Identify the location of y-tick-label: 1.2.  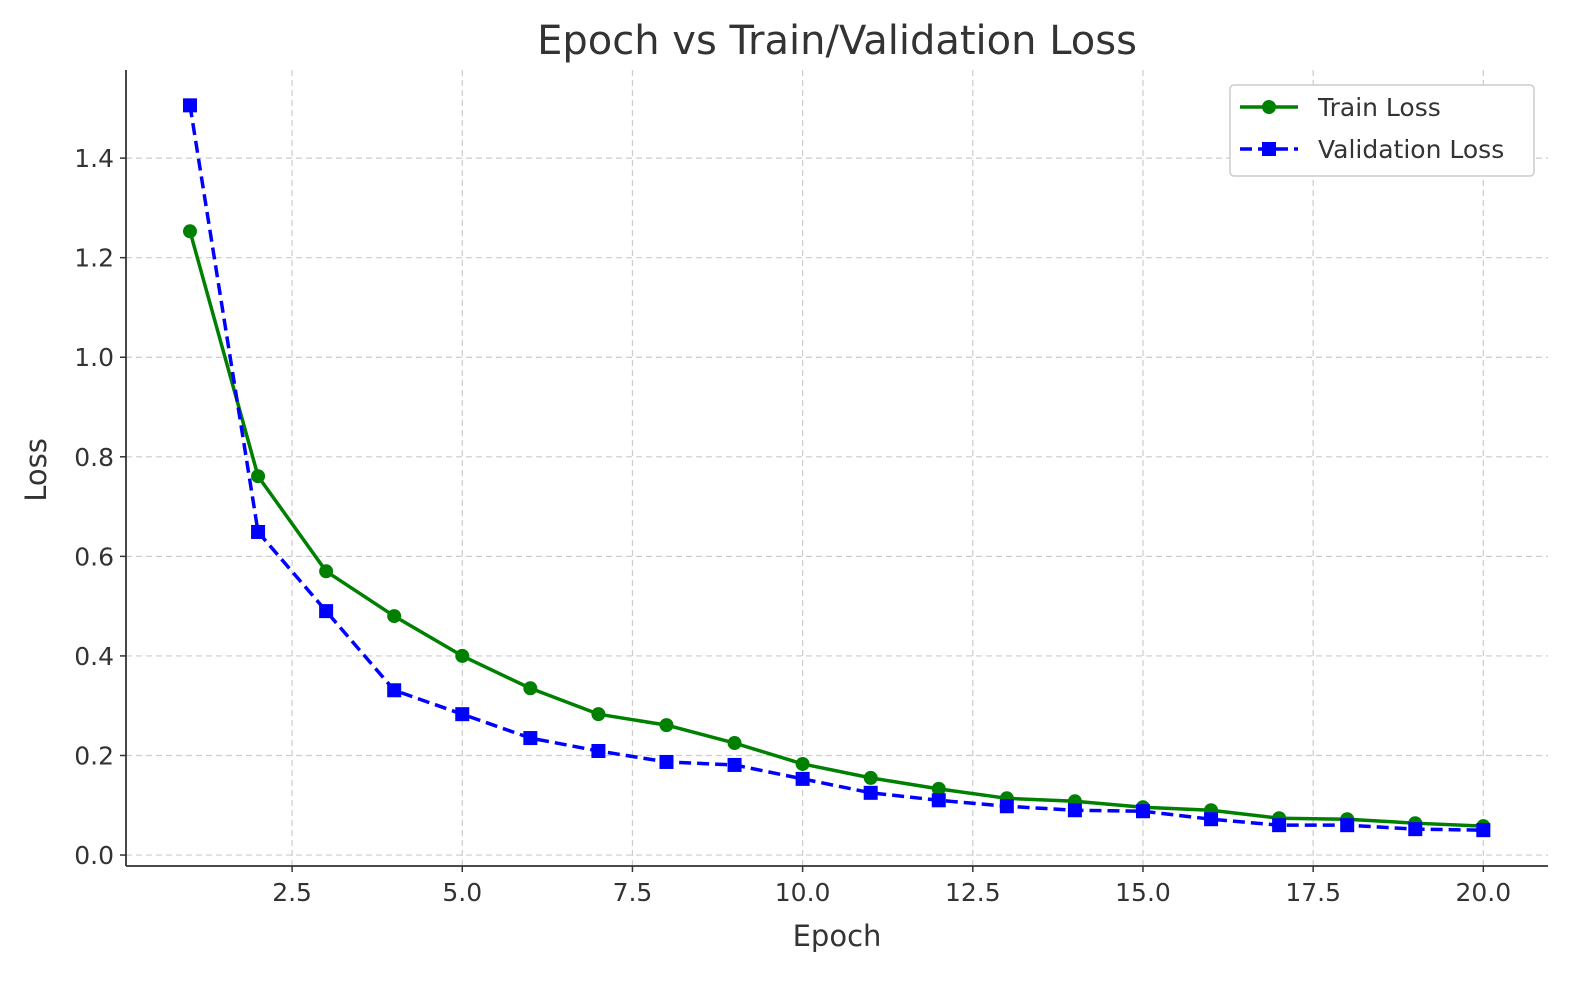
(94, 258).